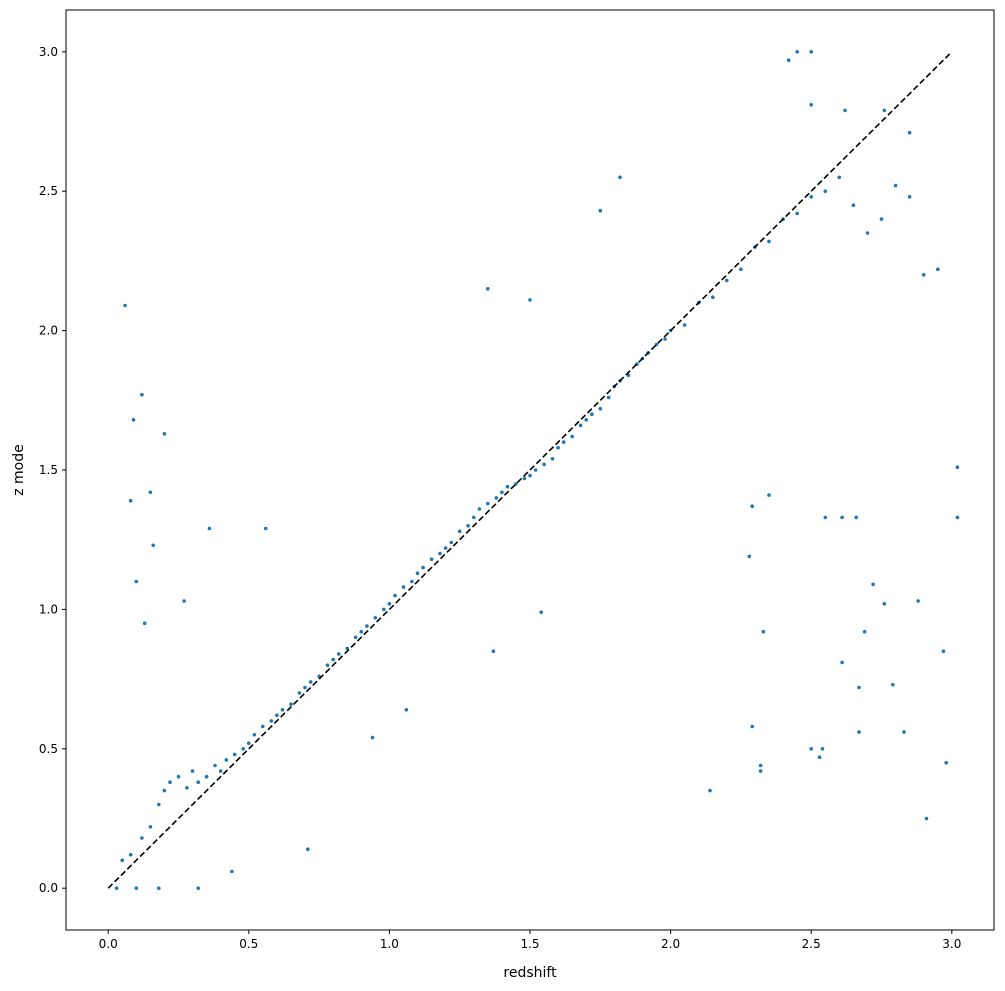  I want to click on y-tick-label: 2.0, so click(48, 331).